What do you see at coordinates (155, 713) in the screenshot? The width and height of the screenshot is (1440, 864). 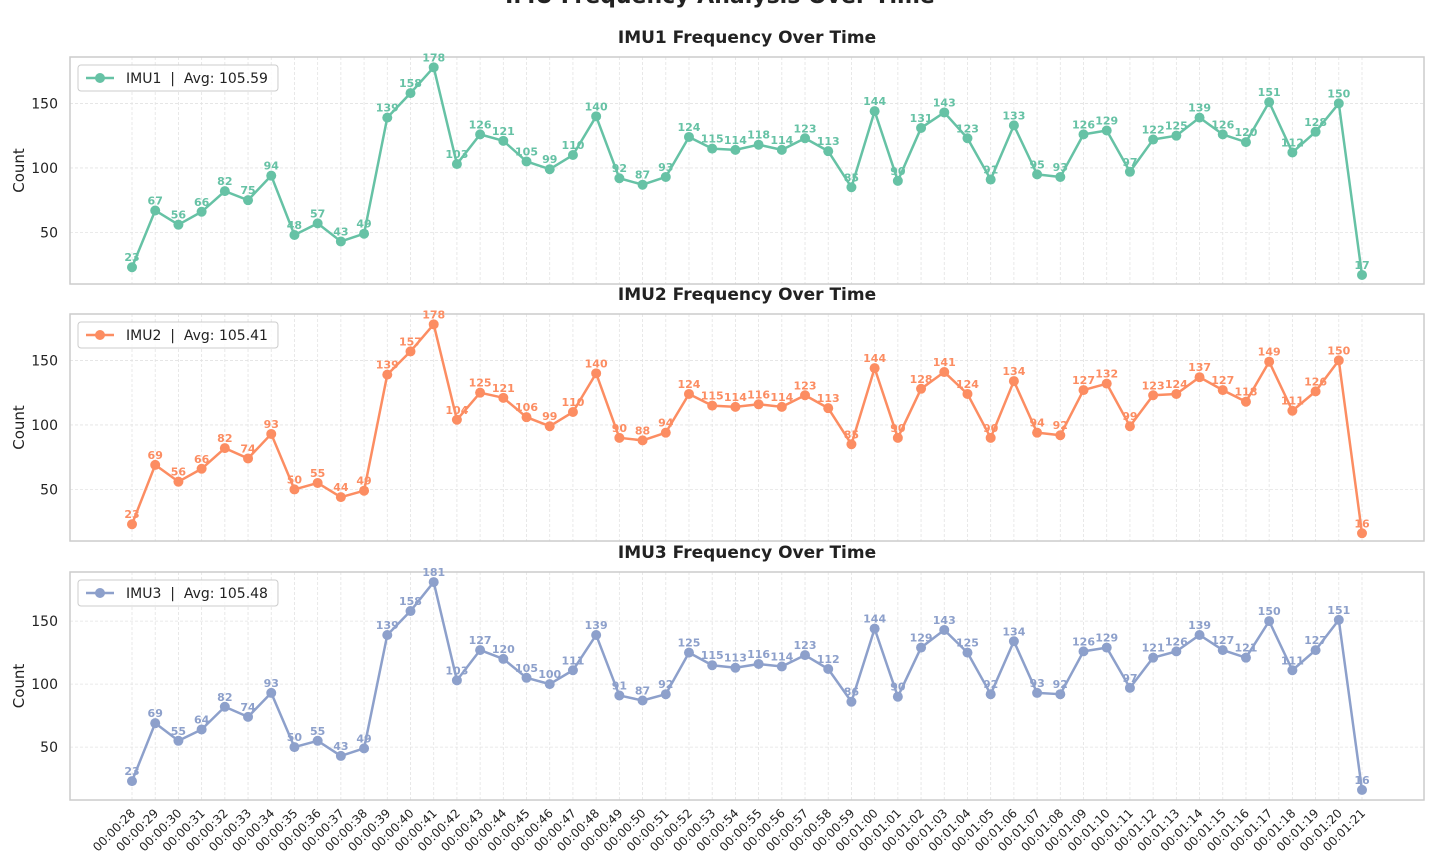 I see `data-label: 69` at bounding box center [155, 713].